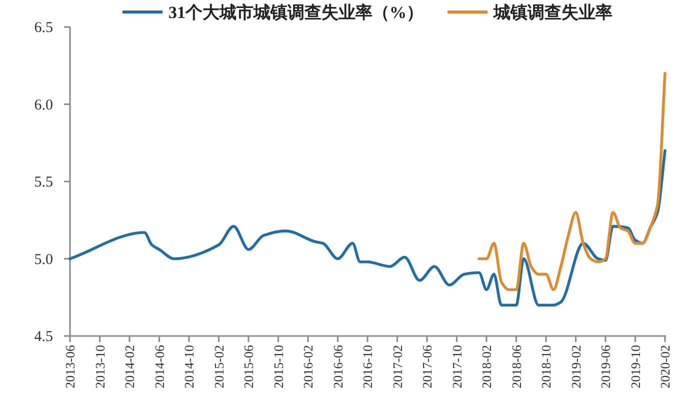  Describe the element at coordinates (218, 366) in the screenshot. I see `x-tick-label: 2015-02` at that location.